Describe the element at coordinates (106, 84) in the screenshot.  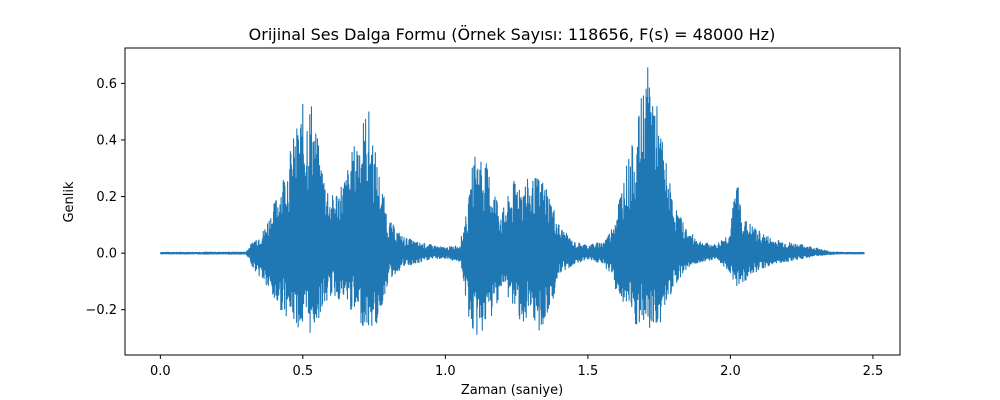
I see `y-tick-label: 0.6` at that location.